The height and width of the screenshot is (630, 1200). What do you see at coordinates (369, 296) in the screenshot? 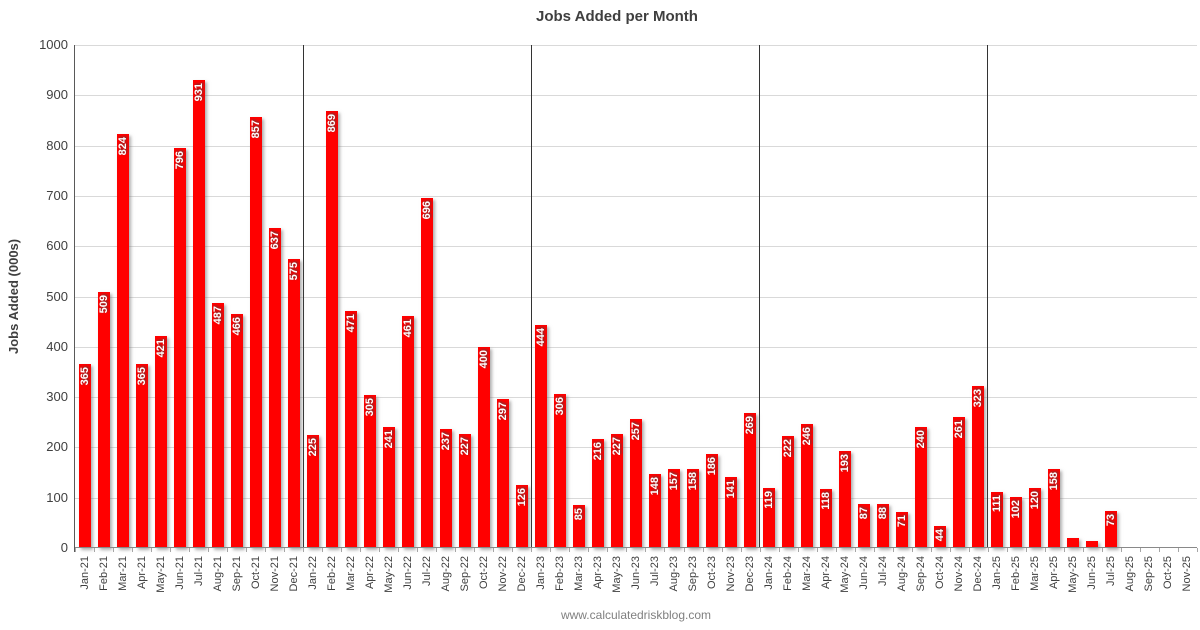
I see `bar-slot: 305` at bounding box center [369, 296].